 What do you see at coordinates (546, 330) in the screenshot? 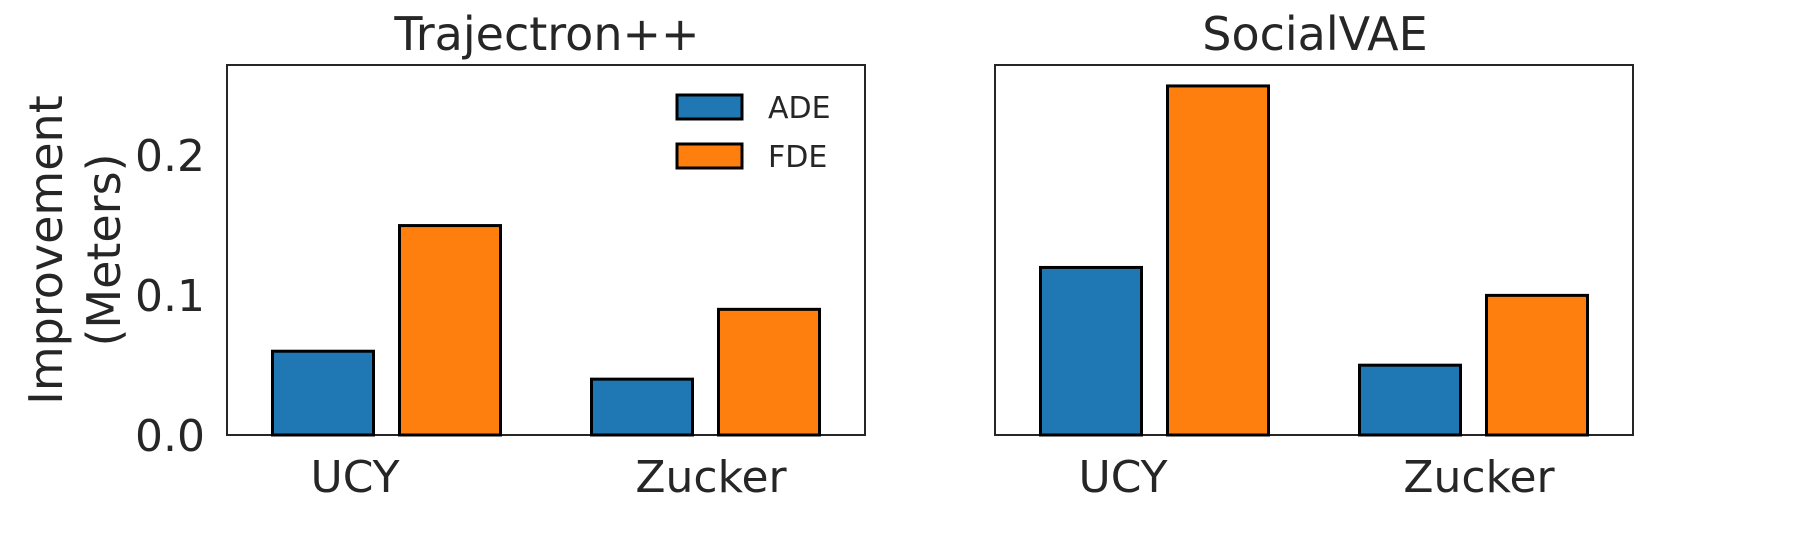
I see `bars-trajectron` at bounding box center [546, 330].